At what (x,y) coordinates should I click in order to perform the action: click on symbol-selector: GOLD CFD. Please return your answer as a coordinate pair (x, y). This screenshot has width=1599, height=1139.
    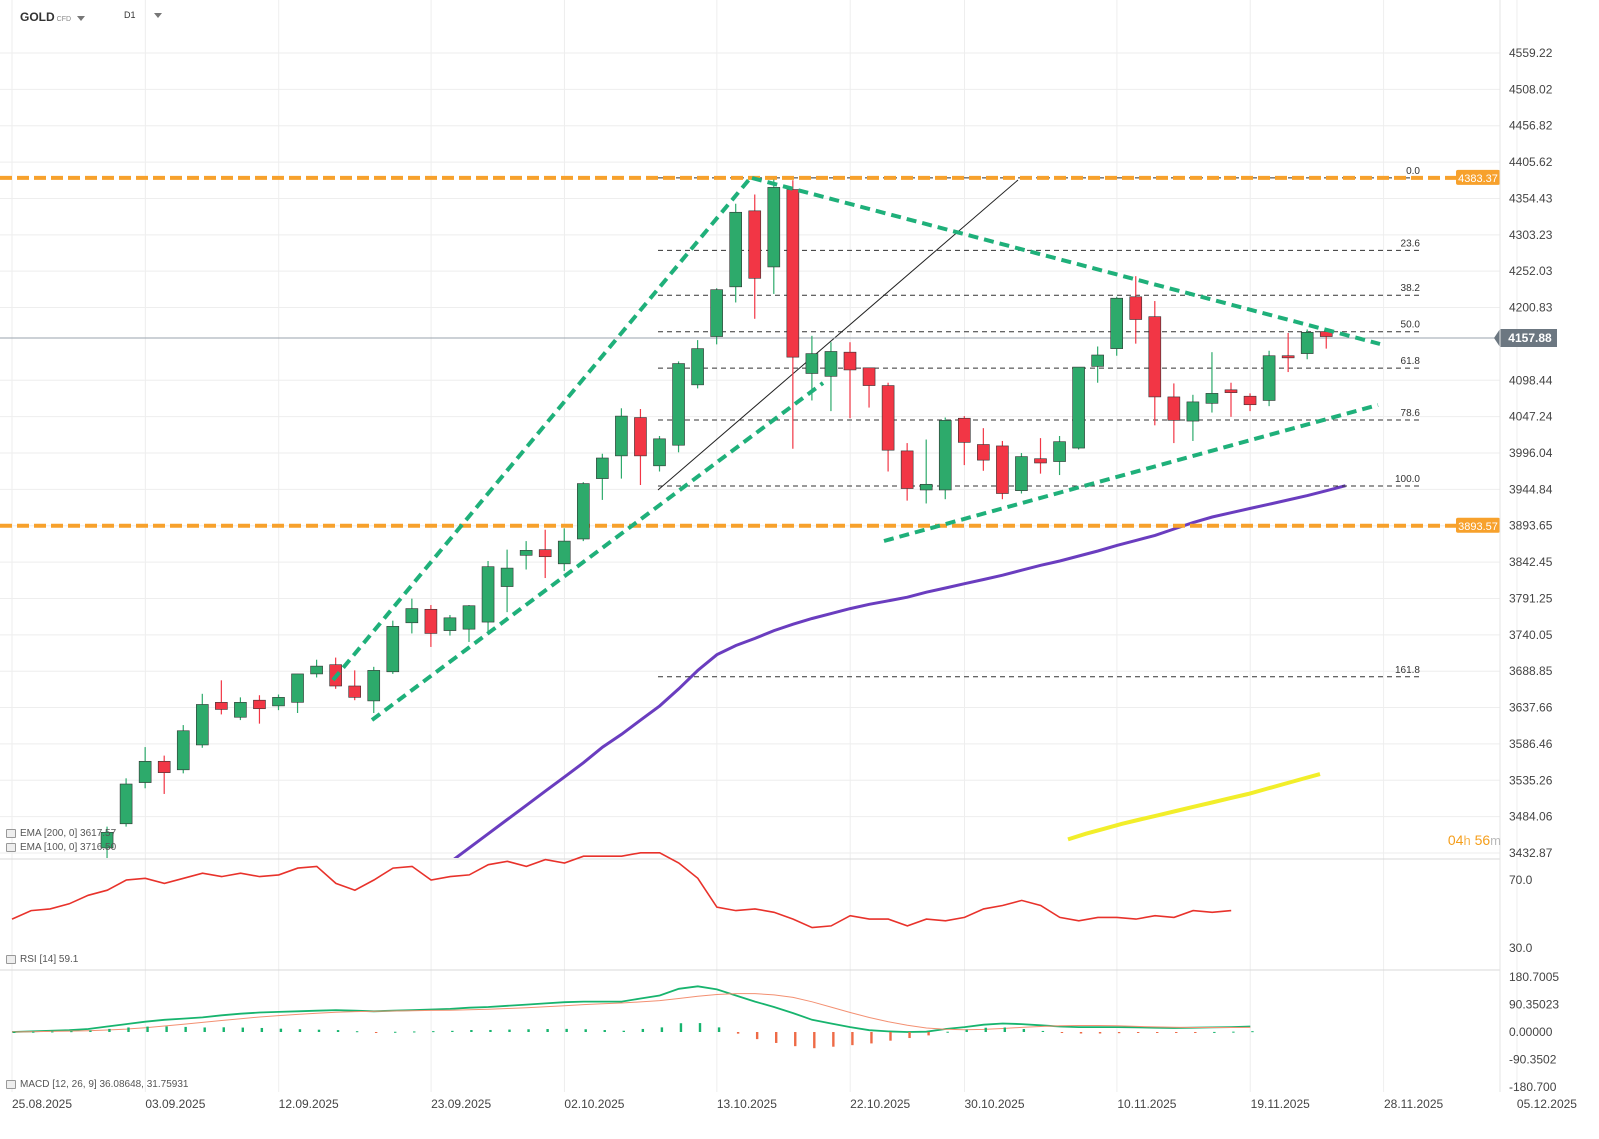
    Looking at the image, I should click on (53, 17).